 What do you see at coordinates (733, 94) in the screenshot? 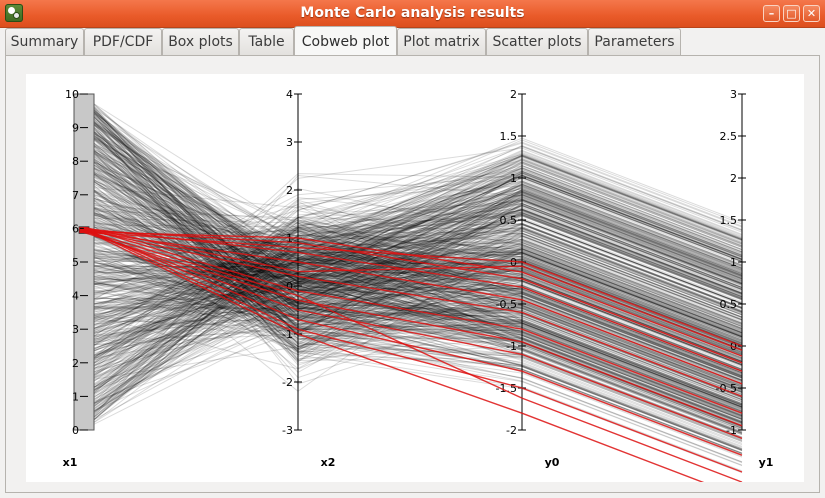
I see `y1-tick-label: 3` at bounding box center [733, 94].